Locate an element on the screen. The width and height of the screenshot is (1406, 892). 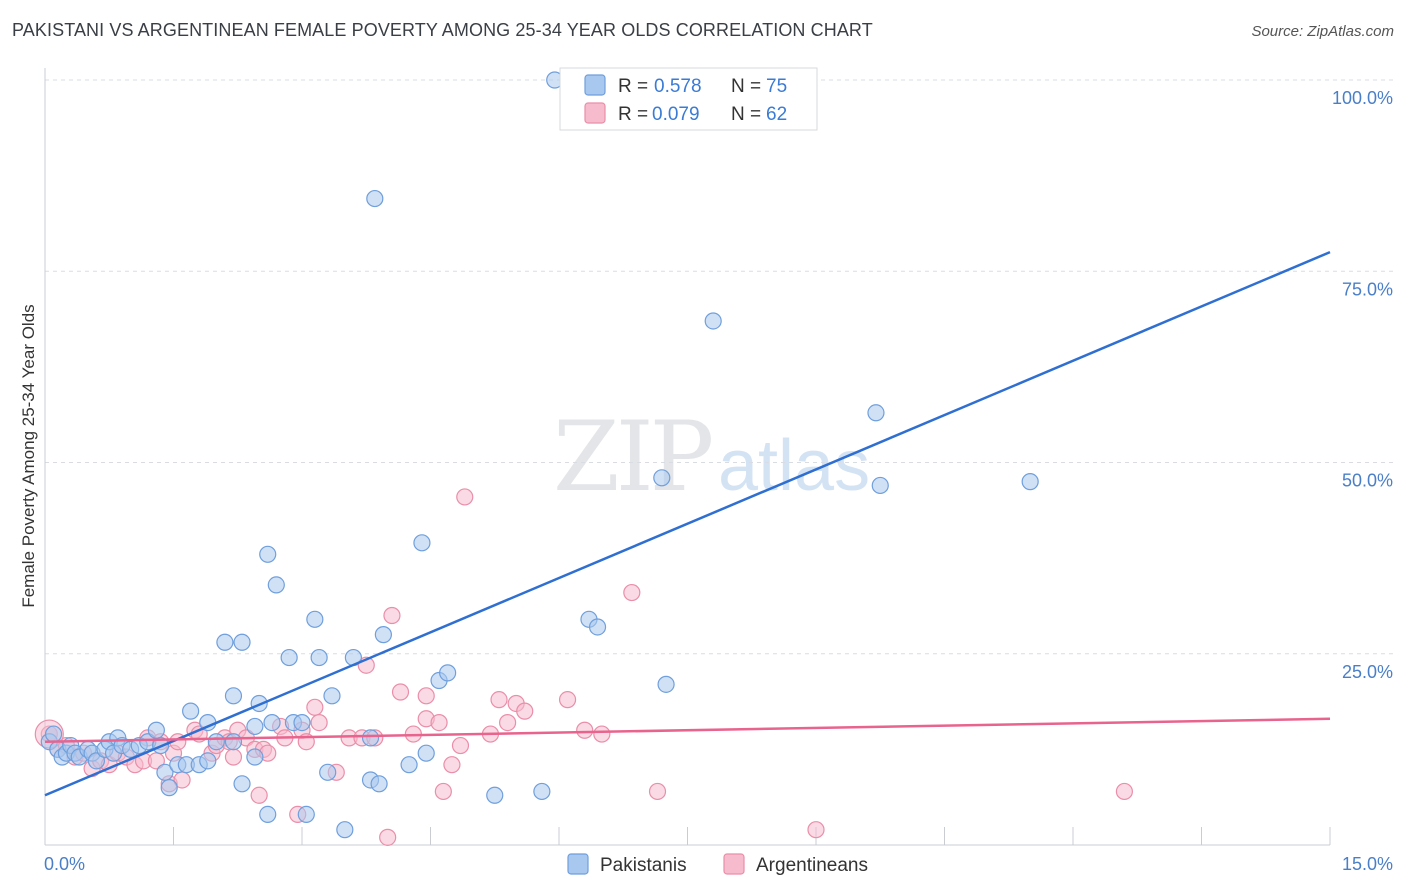
y-tick-label-25: 25.0% is located at coordinates (1367, 672).